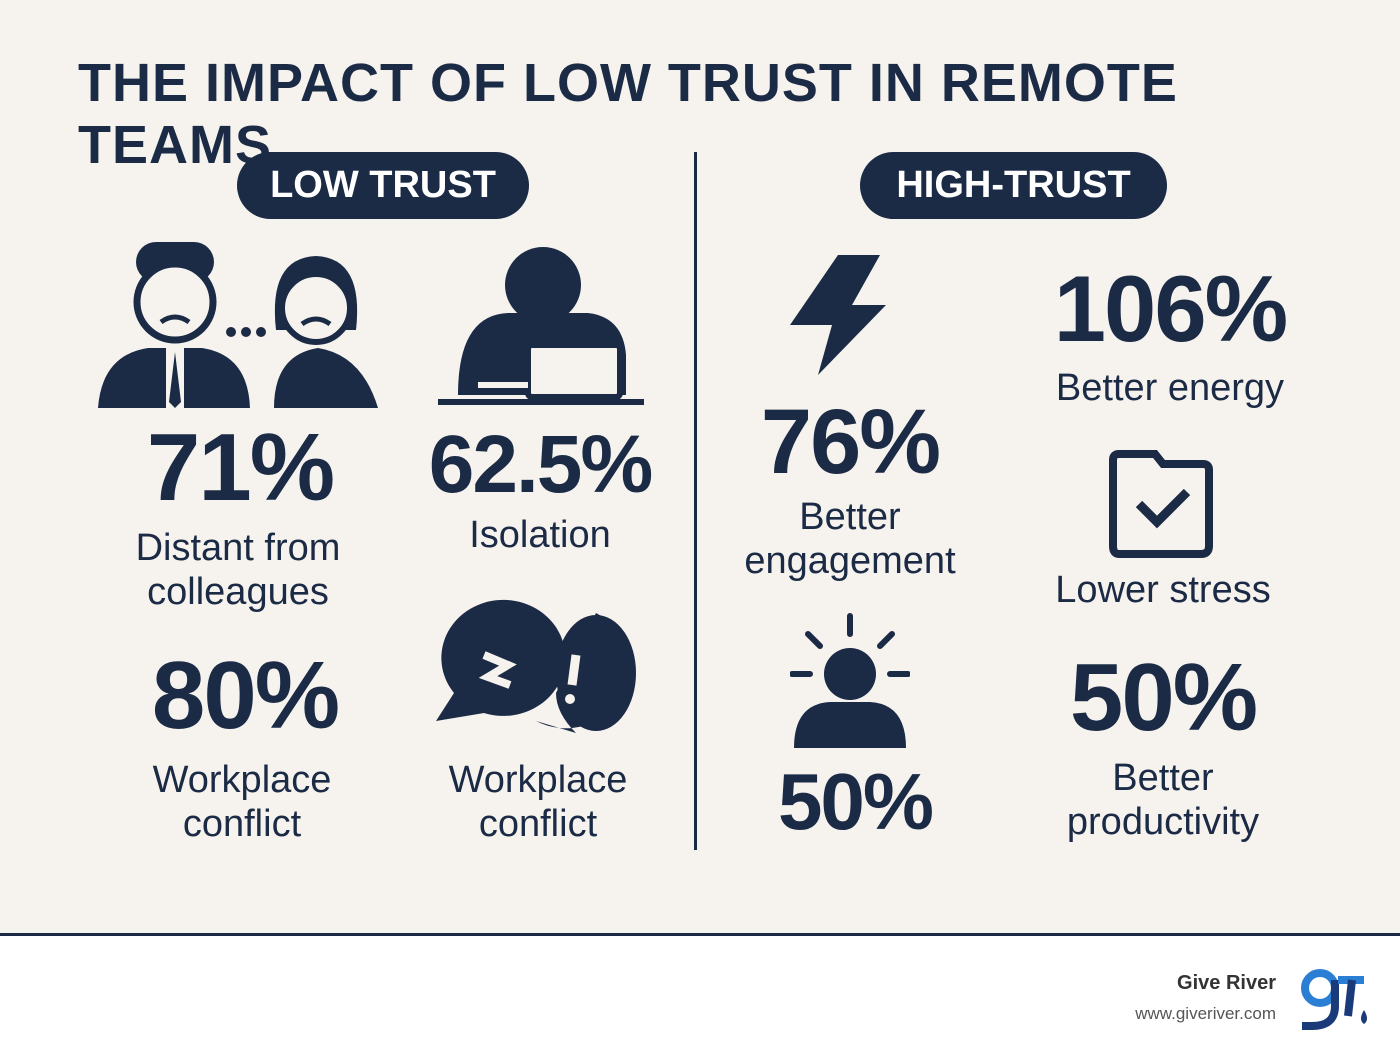 The width and height of the screenshot is (1400, 1052). Describe the element at coordinates (240, 467) in the screenshot. I see `stat-value: 71%` at that location.